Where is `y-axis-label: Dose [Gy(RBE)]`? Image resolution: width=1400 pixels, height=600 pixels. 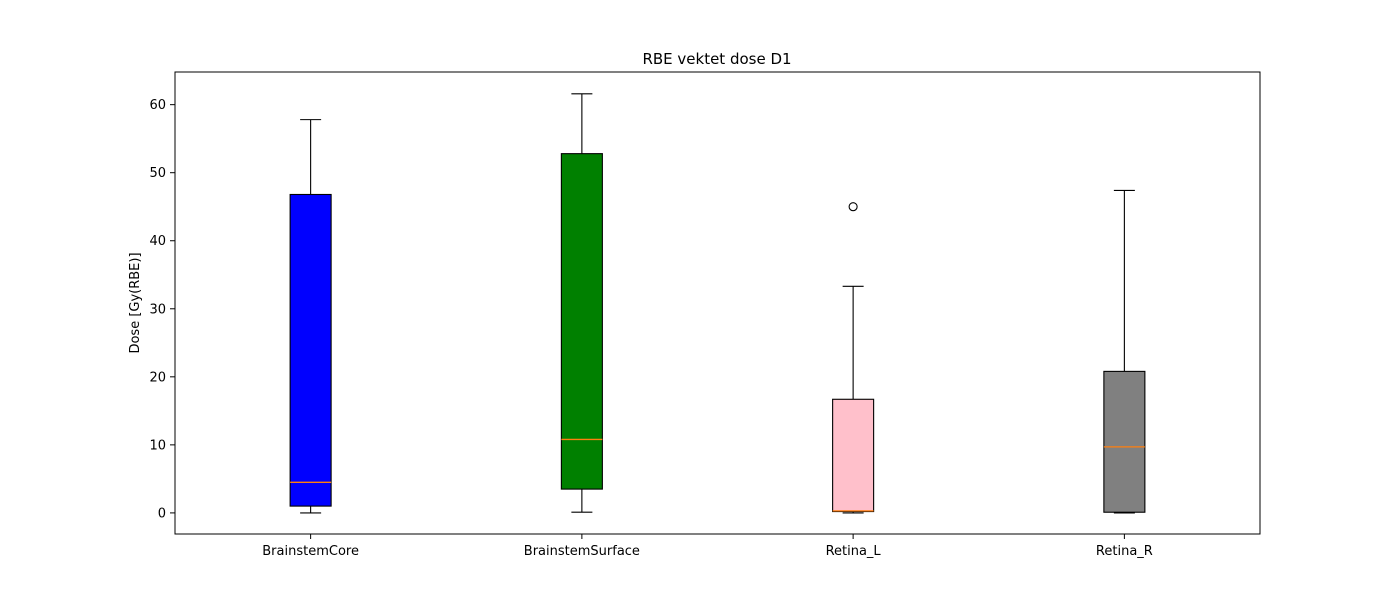 y-axis-label: Dose [Gy(RBE)] is located at coordinates (135, 302).